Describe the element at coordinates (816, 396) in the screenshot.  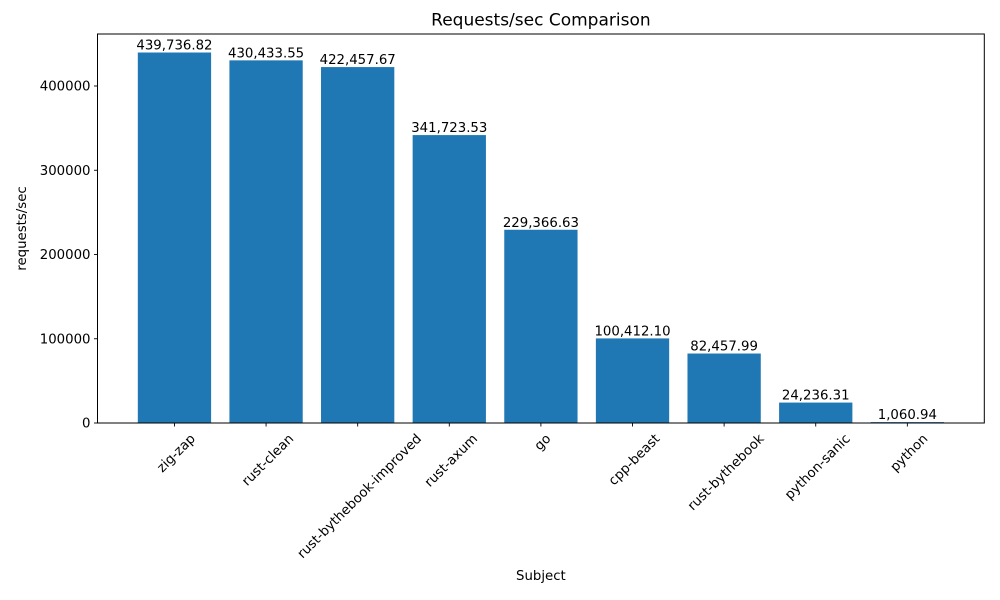
I see `bar-value-label: 24,236.31` at that location.